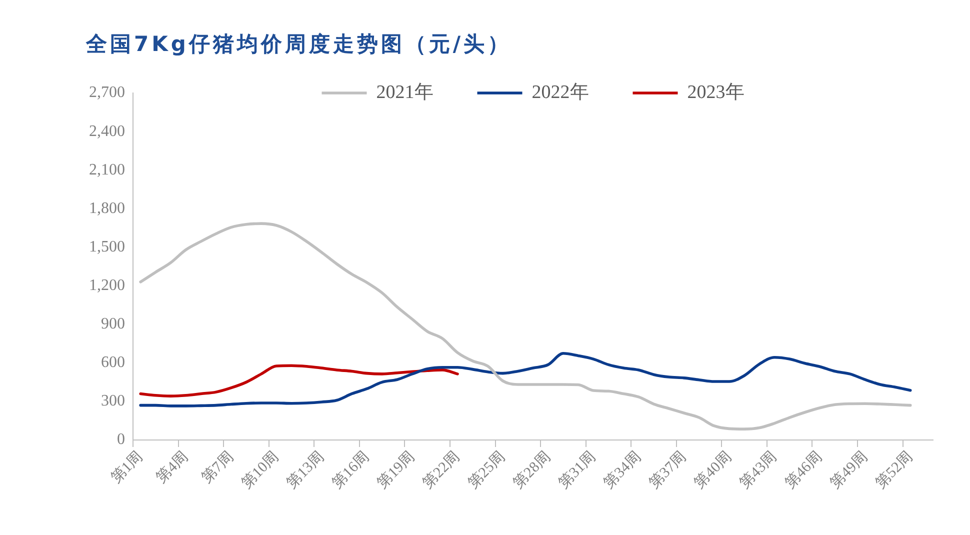  What do you see at coordinates (713, 470) in the screenshot?
I see `x-tick-label: 第40周` at bounding box center [713, 470].